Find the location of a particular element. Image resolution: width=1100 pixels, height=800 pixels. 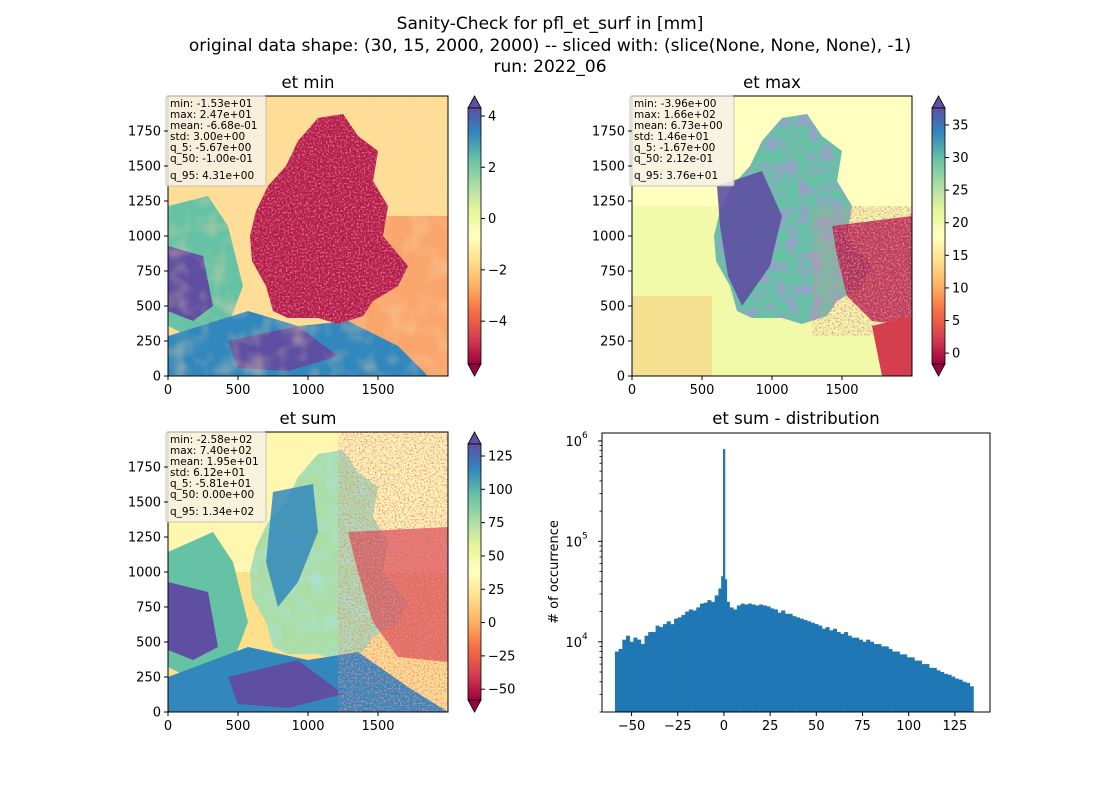

colorbar-tick-label: 20 is located at coordinates (960, 223).